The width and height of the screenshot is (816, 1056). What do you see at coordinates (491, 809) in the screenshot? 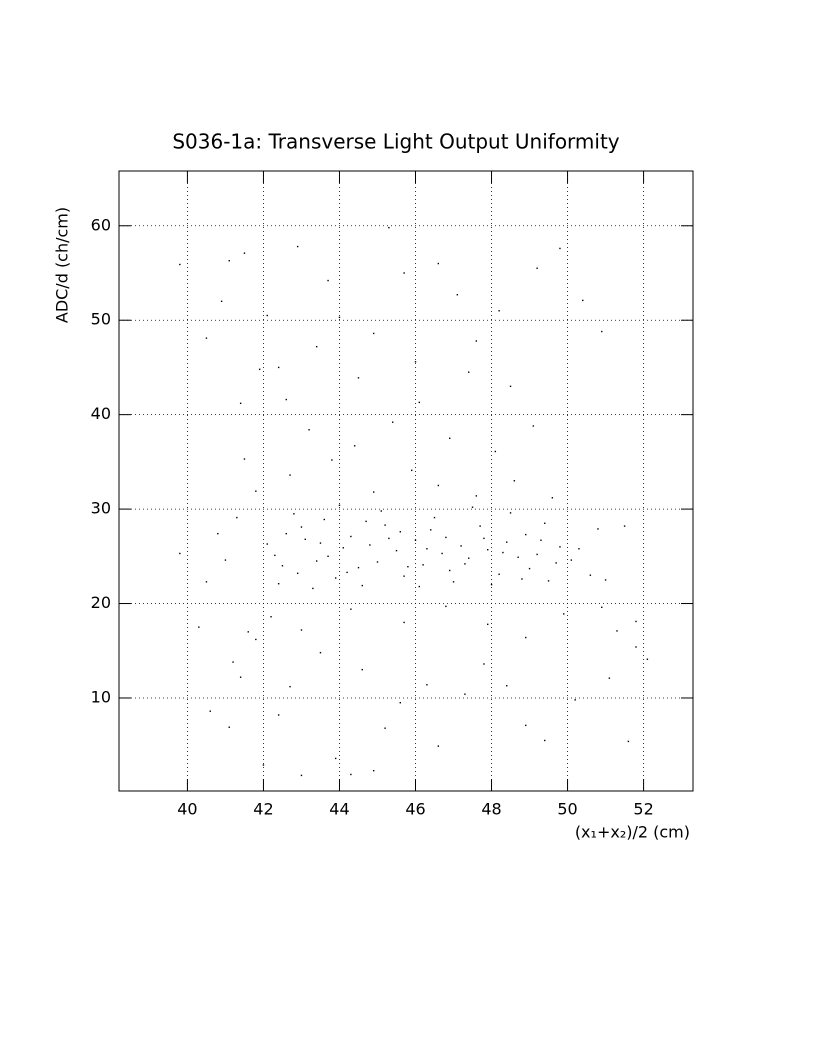
I see `x-tick-label: 48` at bounding box center [491, 809].